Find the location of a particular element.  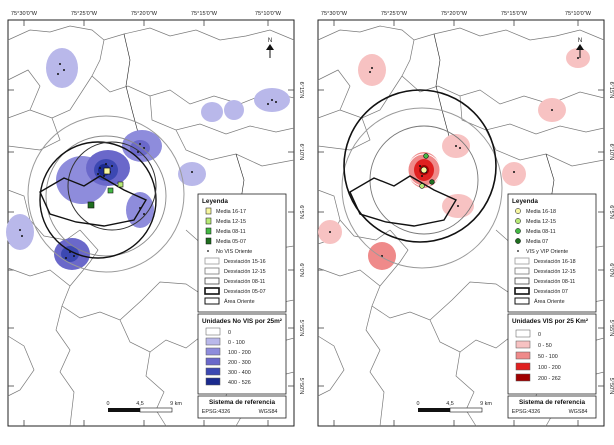

legend-deviation-label: Desviación 16-18 is located at coordinates (555, 262).